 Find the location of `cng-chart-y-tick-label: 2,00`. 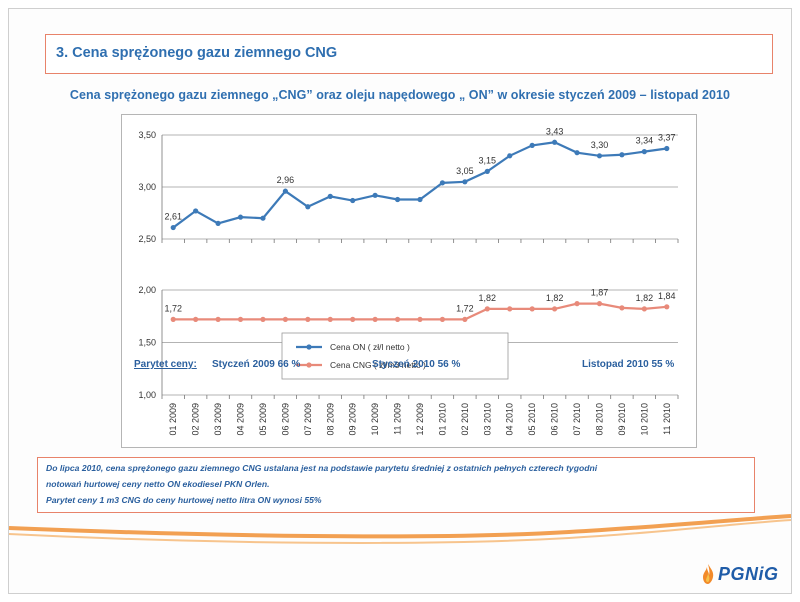

cng-chart-y-tick-label: 2,00 is located at coordinates (147, 290).